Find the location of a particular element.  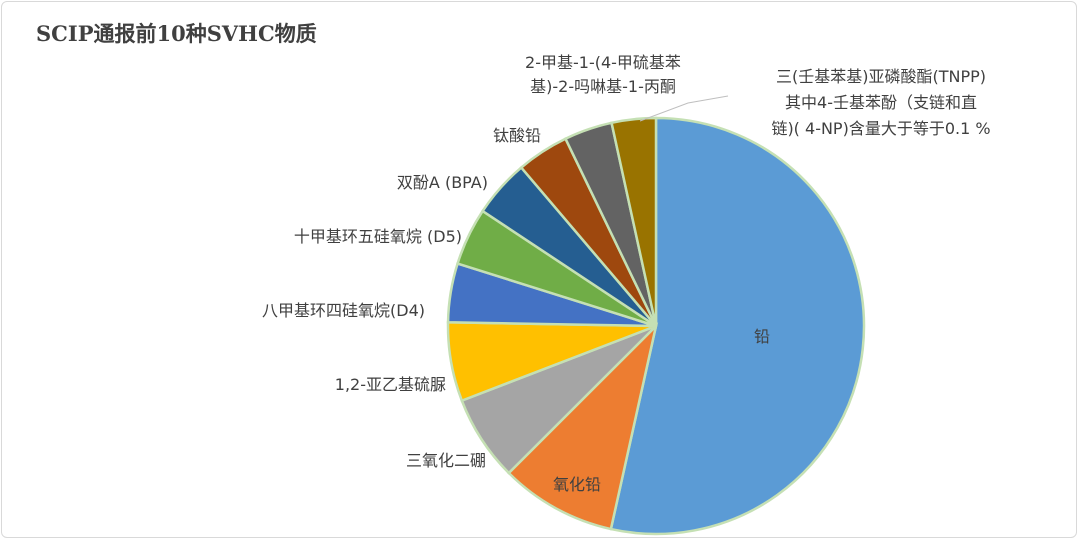

slice-label-3: 三氧化二硼 is located at coordinates (446, 460).